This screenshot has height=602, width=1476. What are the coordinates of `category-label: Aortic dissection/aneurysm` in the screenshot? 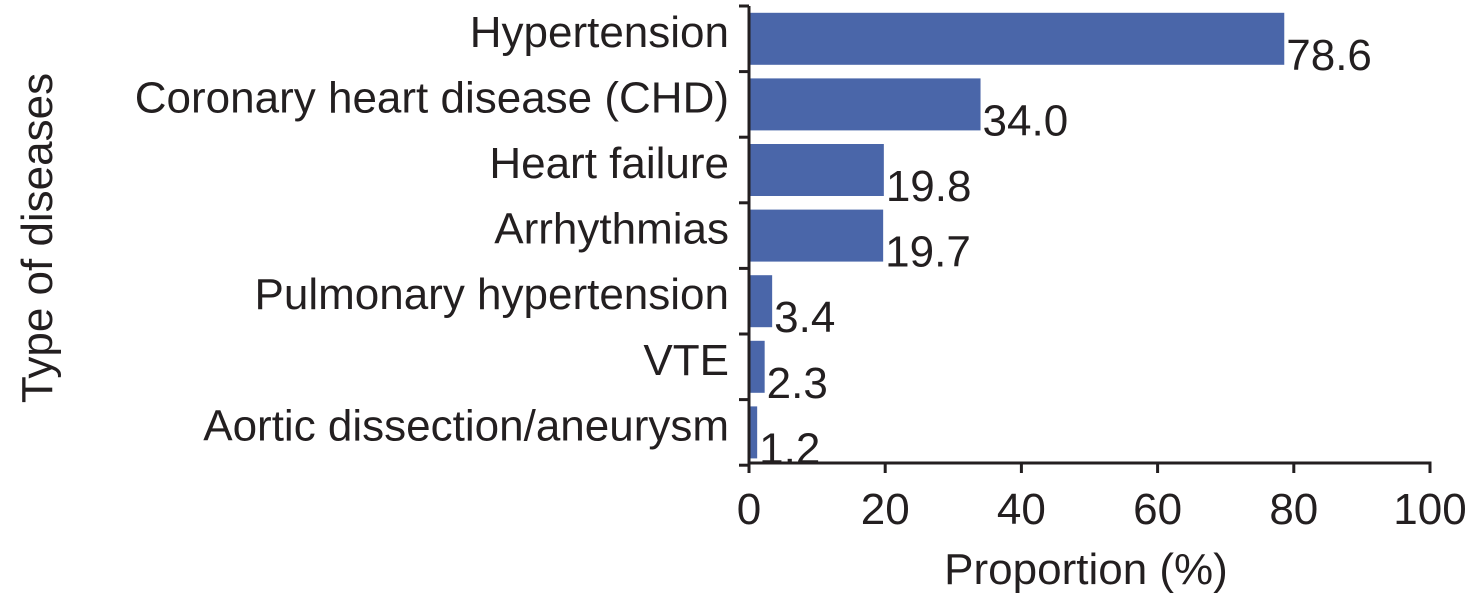 It's located at (466, 425).